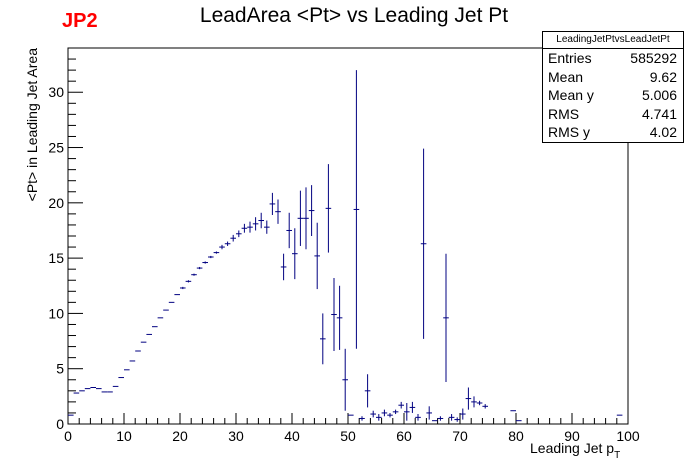 The image size is (696, 472). Describe the element at coordinates (124, 436) in the screenshot. I see `x-tick-label: 10` at that location.